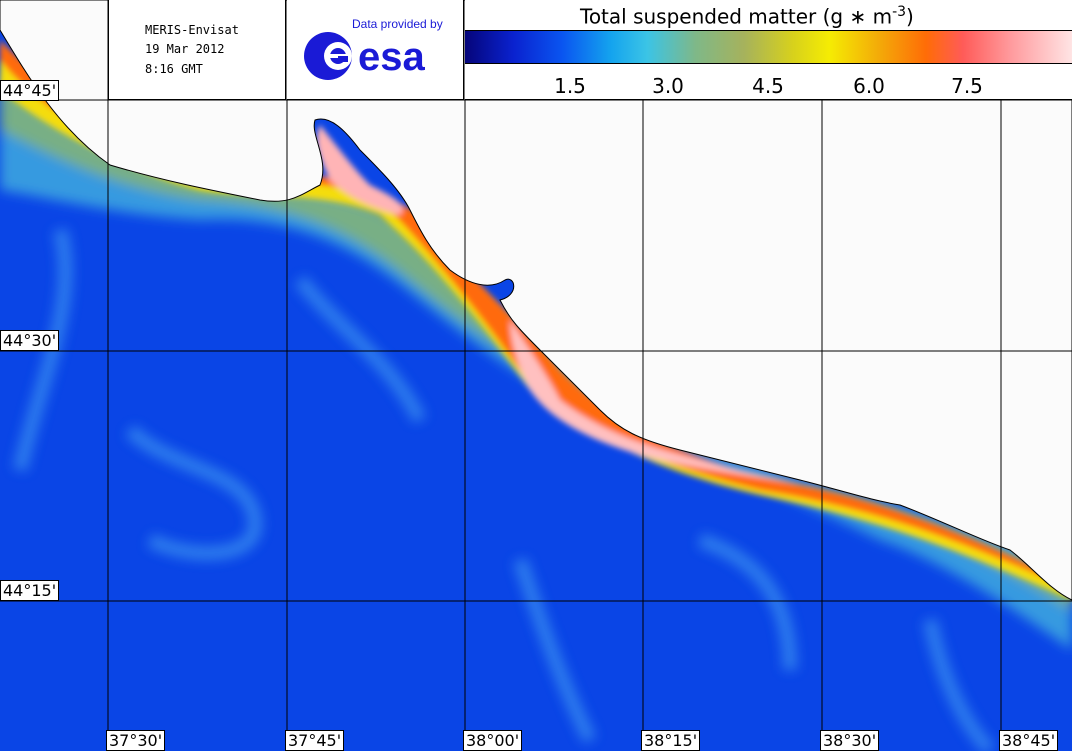 The height and width of the screenshot is (751, 1072). I want to click on satellite-label: MERIS-Envisat, so click(192, 30).